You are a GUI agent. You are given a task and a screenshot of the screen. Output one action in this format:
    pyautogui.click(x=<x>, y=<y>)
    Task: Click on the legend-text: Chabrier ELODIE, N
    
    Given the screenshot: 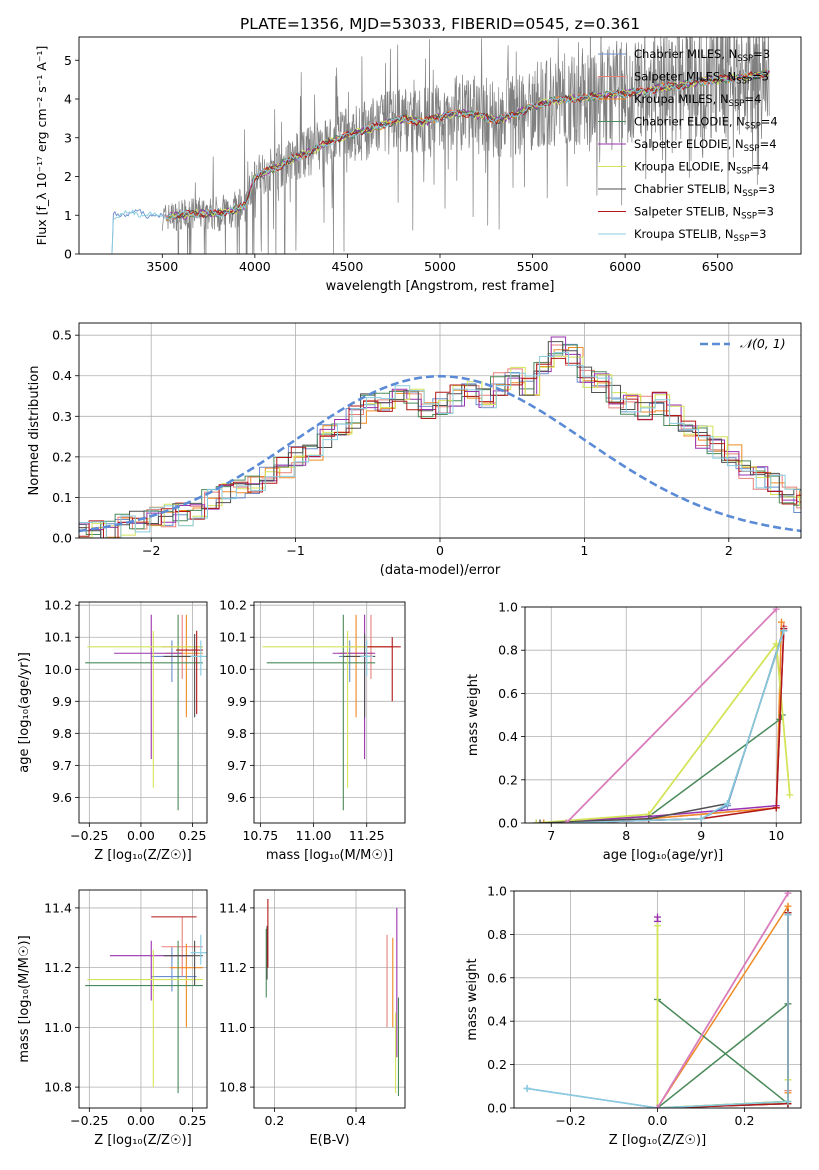 What is the action you would take?
    pyautogui.click(x=689, y=122)
    